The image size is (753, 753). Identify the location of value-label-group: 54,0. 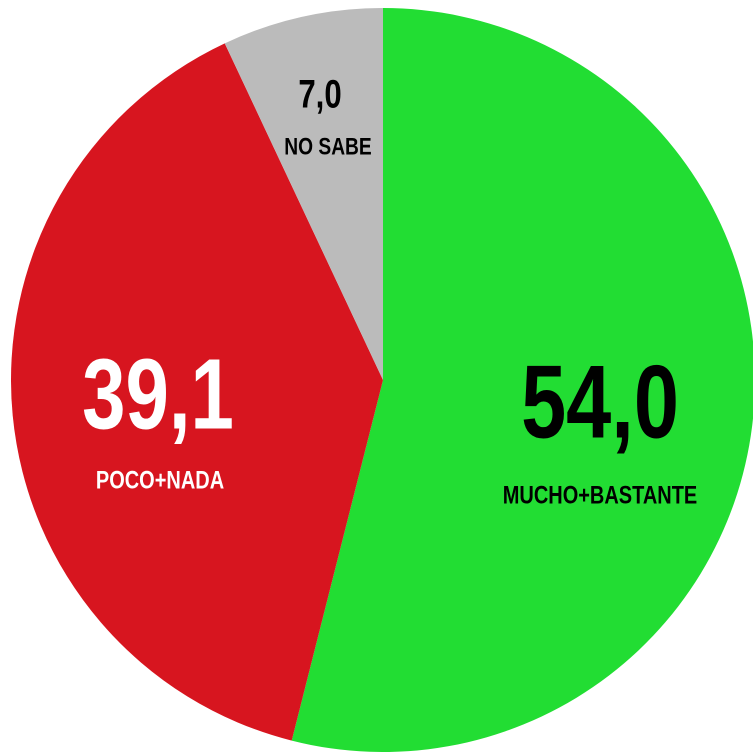
(600, 402).